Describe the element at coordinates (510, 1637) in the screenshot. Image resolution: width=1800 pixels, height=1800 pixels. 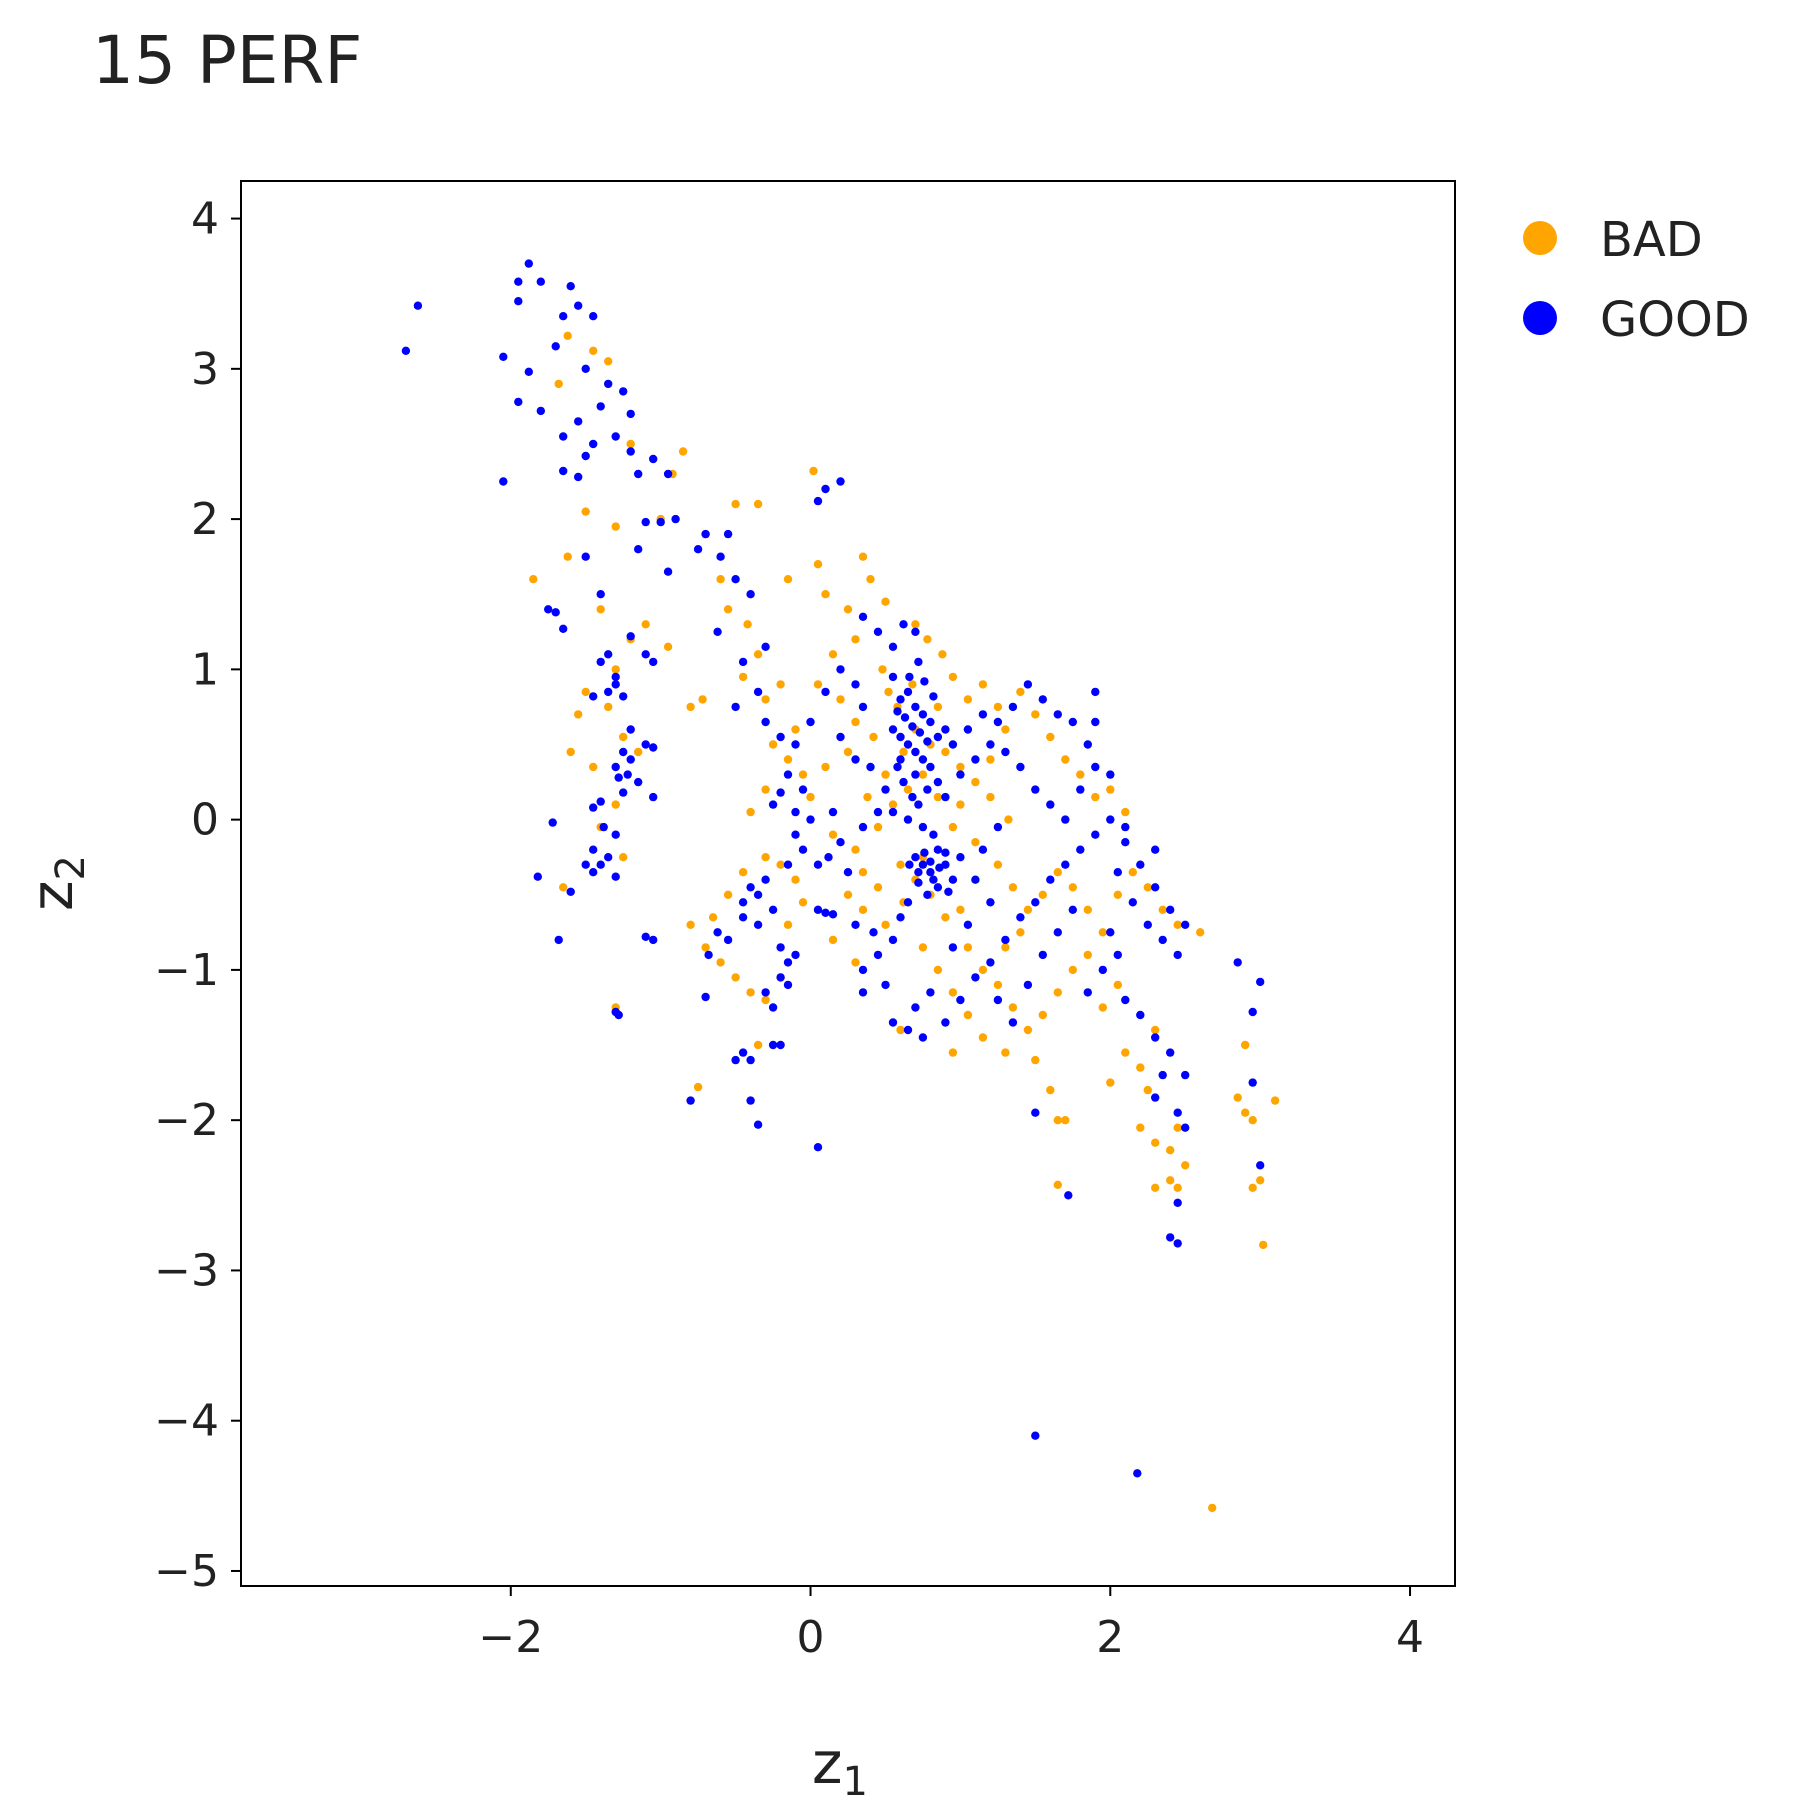
I see `x-tick-label: −2` at that location.